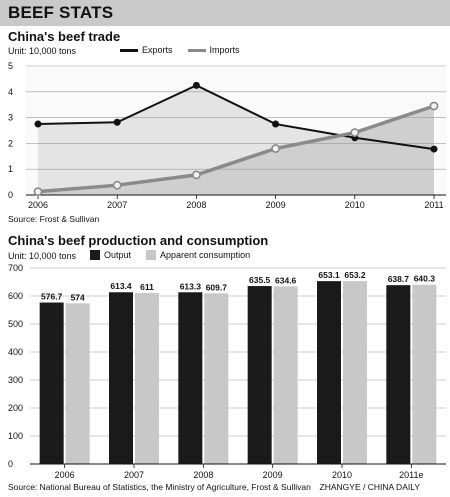 The height and width of the screenshot is (497, 450). Describe the element at coordinates (10, 143) in the screenshot. I see `trade-y-tick-label: 2` at that location.